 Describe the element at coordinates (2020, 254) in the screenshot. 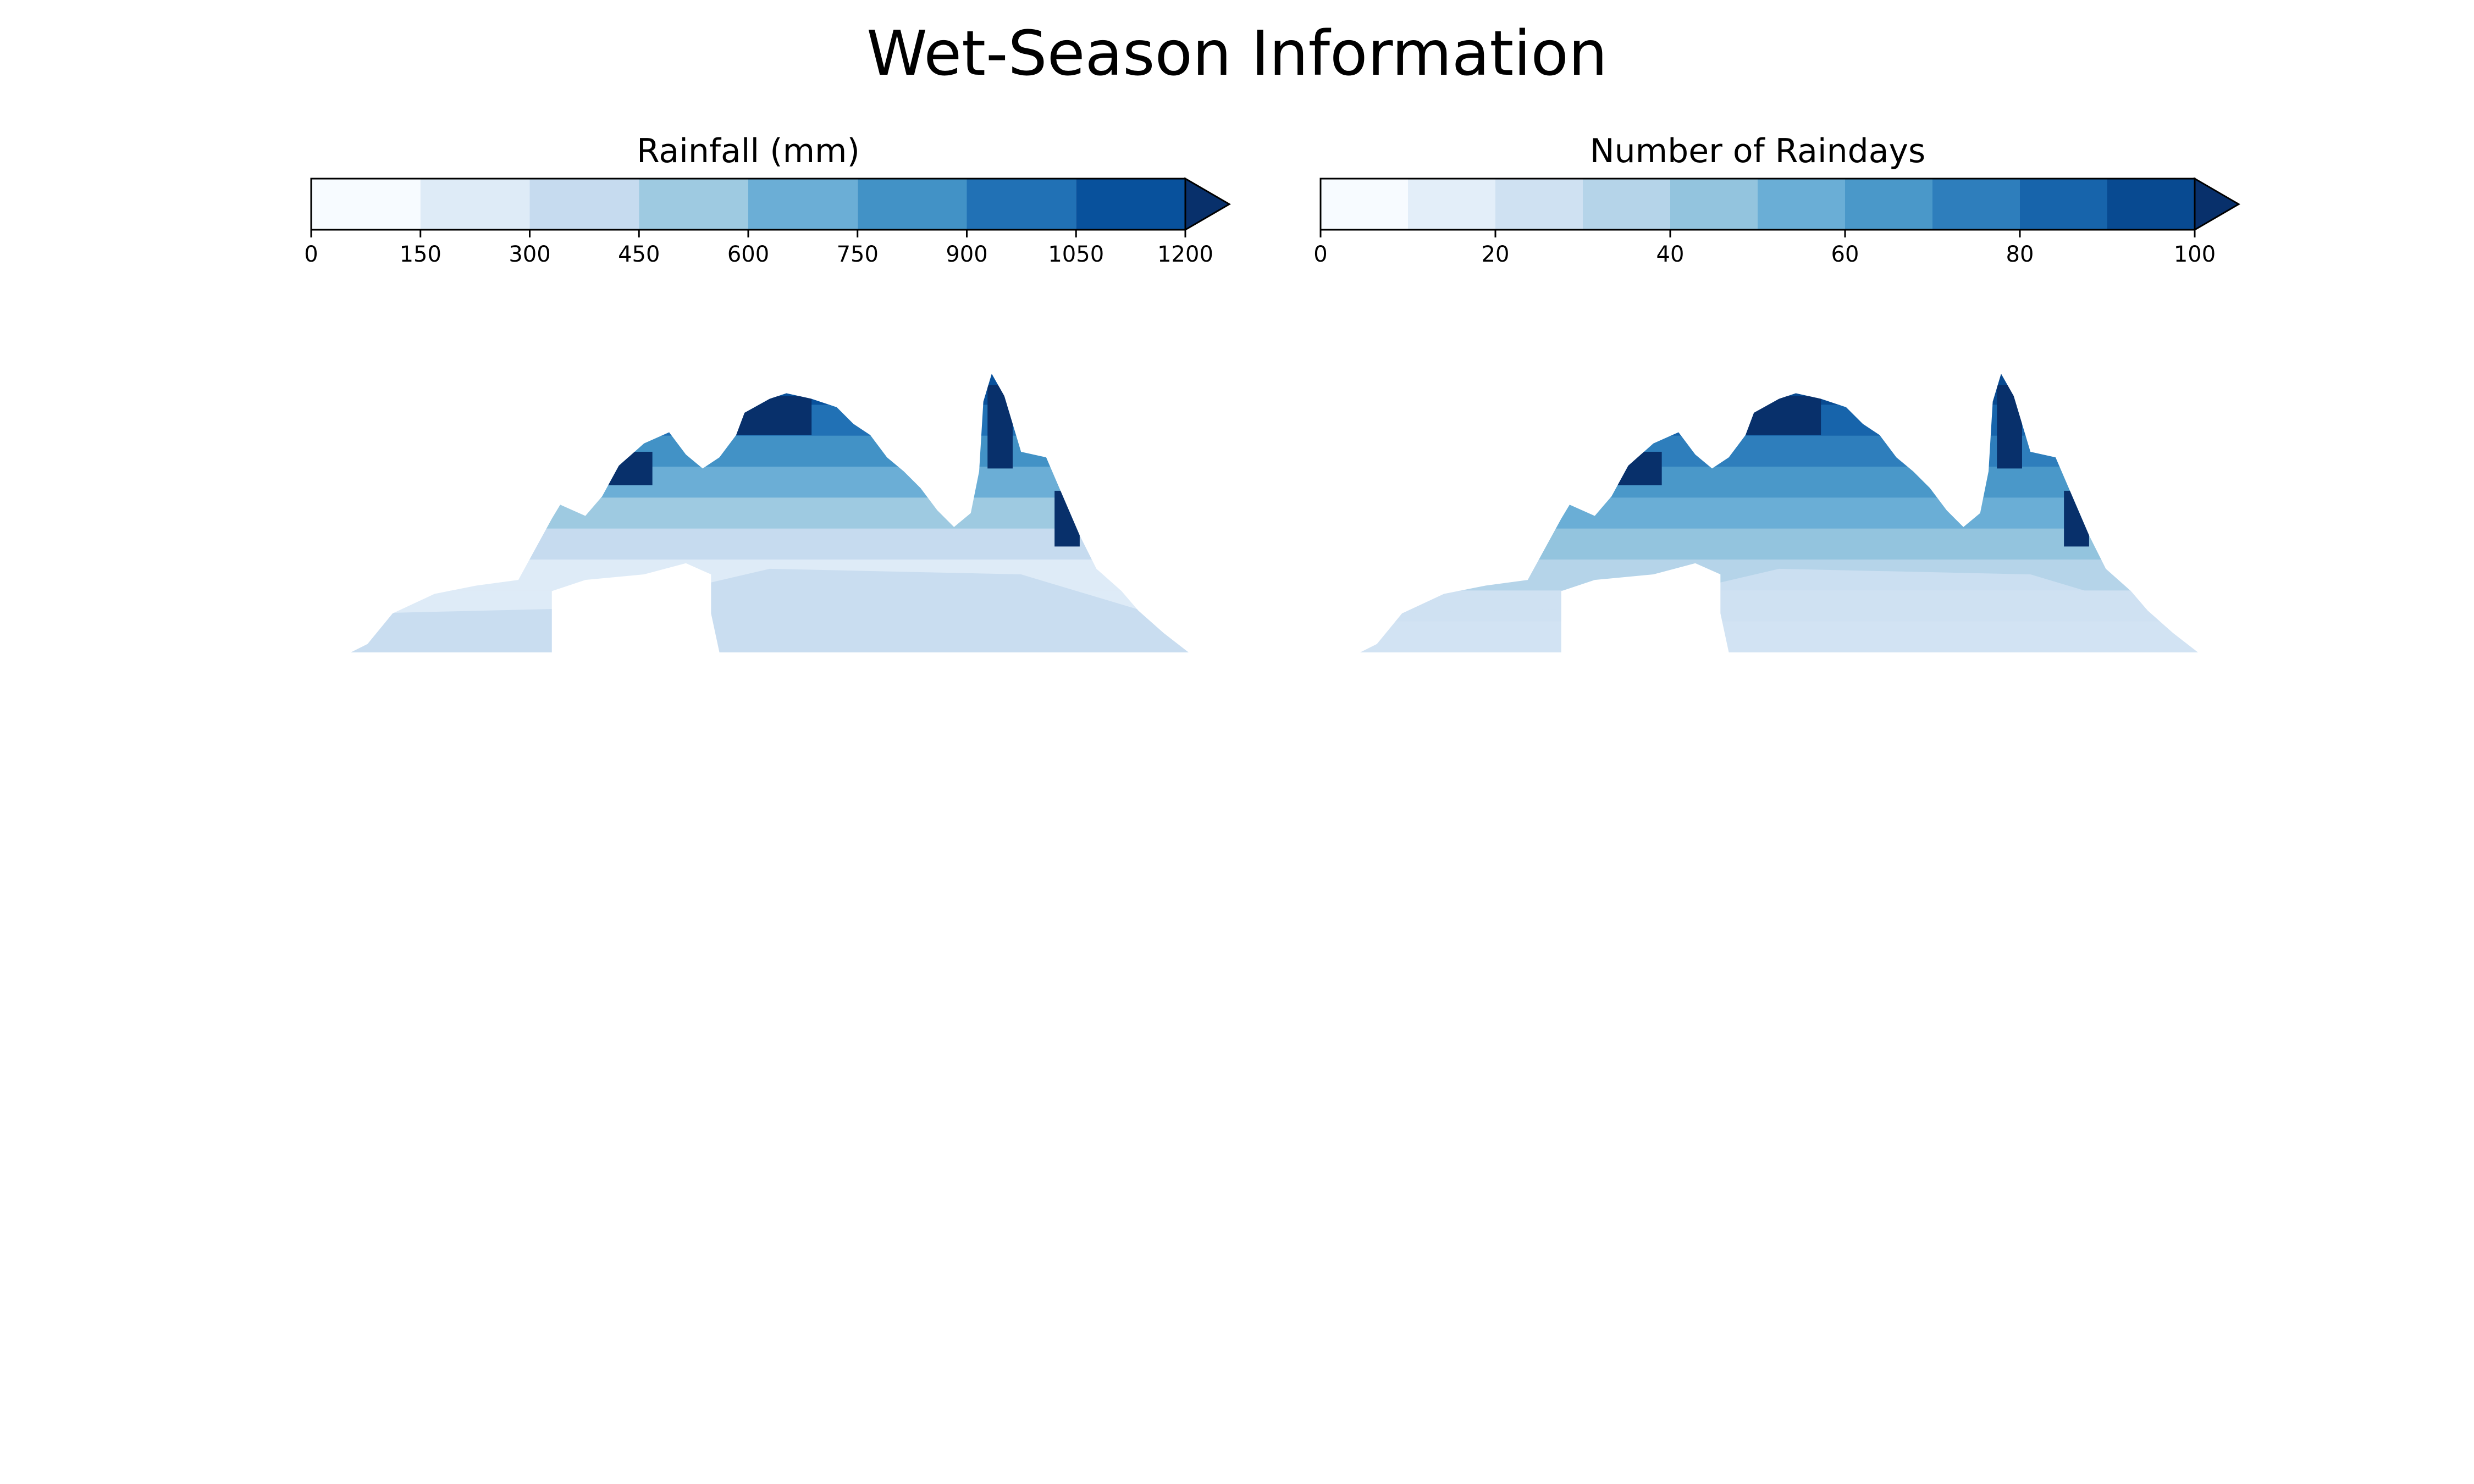

I see `colorbar-tick-label: 80` at that location.